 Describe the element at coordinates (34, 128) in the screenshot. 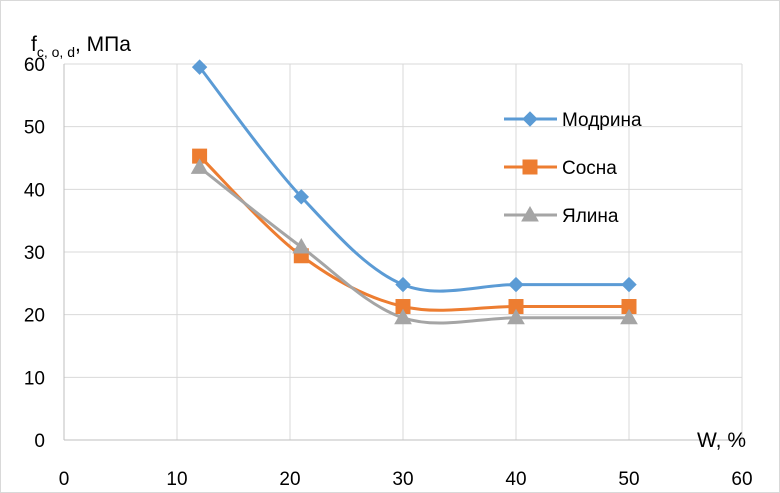

I see `y-tick-label: 50` at that location.